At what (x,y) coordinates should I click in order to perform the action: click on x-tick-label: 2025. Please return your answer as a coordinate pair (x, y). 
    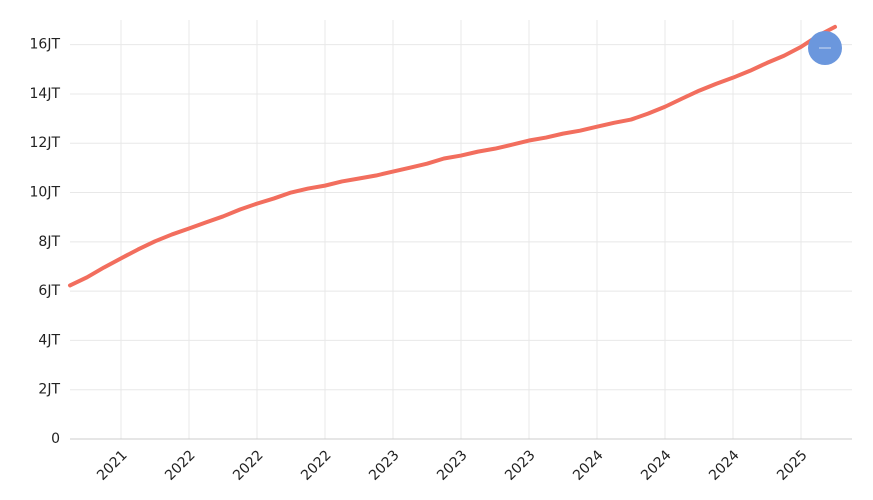
    Looking at the image, I should click on (792, 465).